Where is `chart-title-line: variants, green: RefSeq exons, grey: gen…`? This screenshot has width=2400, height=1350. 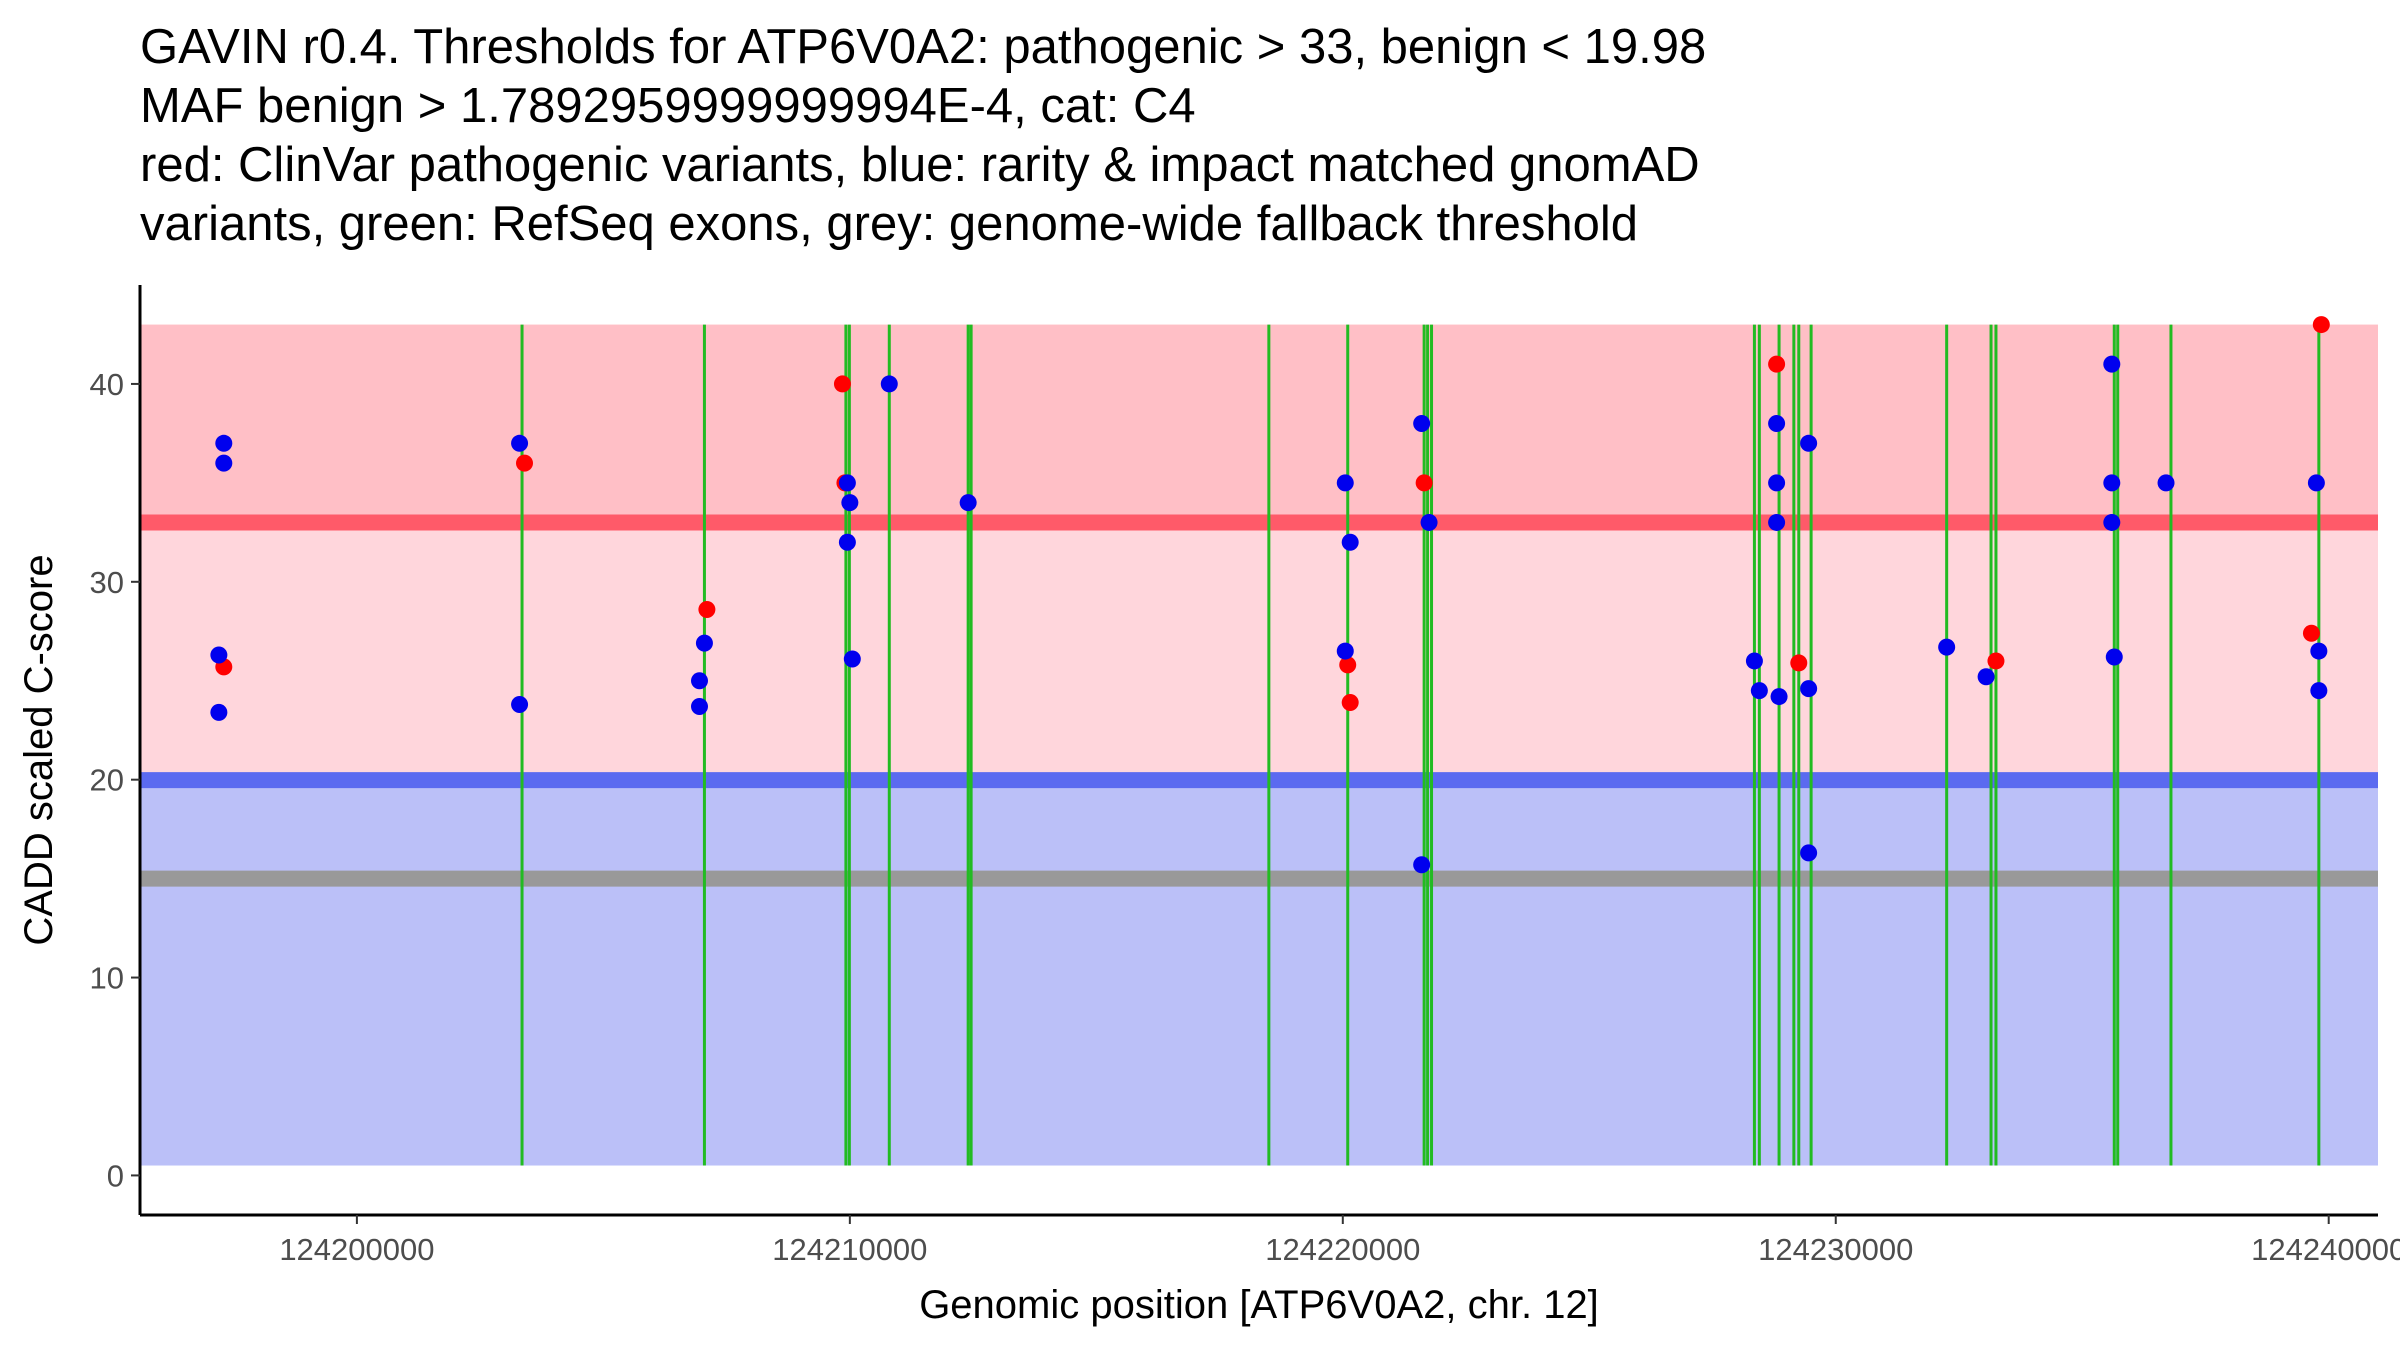
chart-title-line: variants, green: RefSeq exons, grey: gen… is located at coordinates (889, 224).